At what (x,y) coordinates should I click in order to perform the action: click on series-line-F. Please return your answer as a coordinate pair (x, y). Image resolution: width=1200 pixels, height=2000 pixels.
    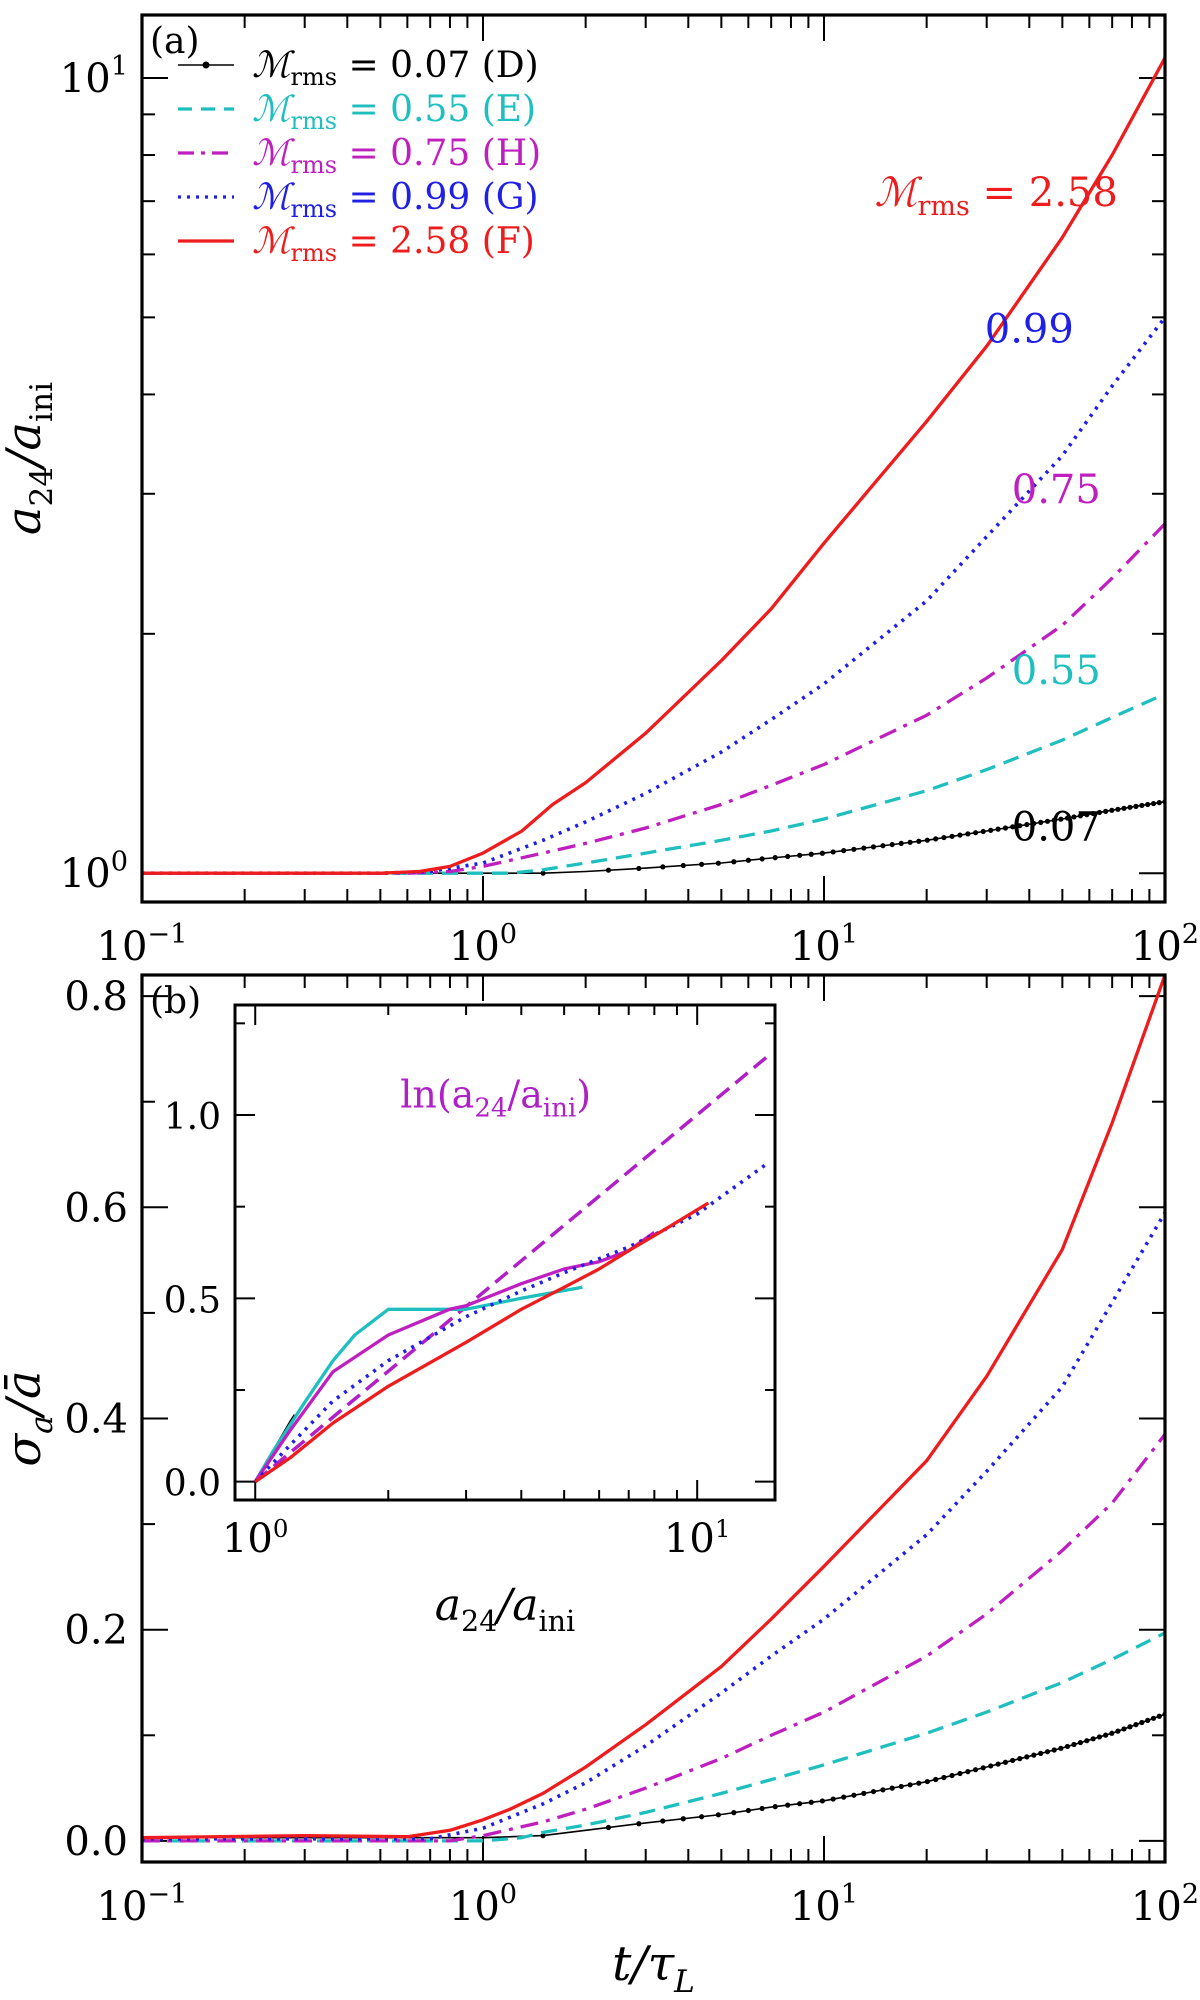
    Looking at the image, I should click on (482, 1342).